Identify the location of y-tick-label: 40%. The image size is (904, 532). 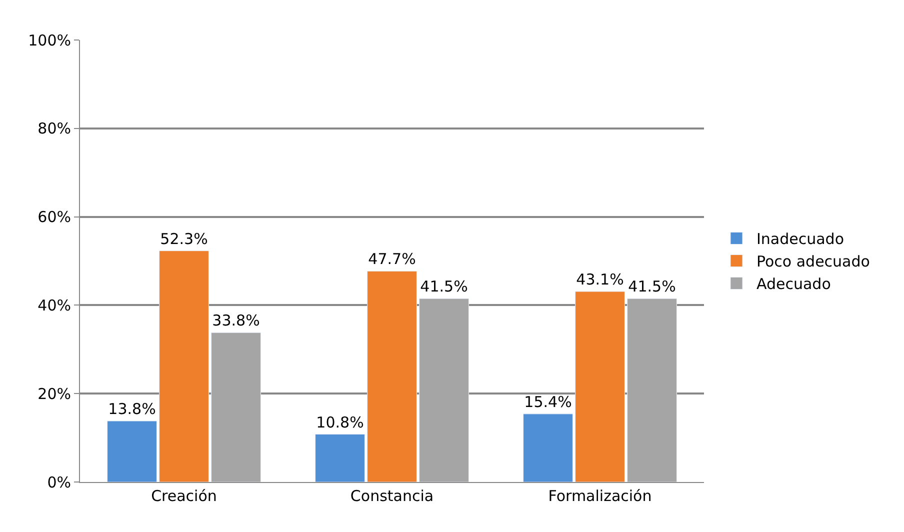
(54, 305).